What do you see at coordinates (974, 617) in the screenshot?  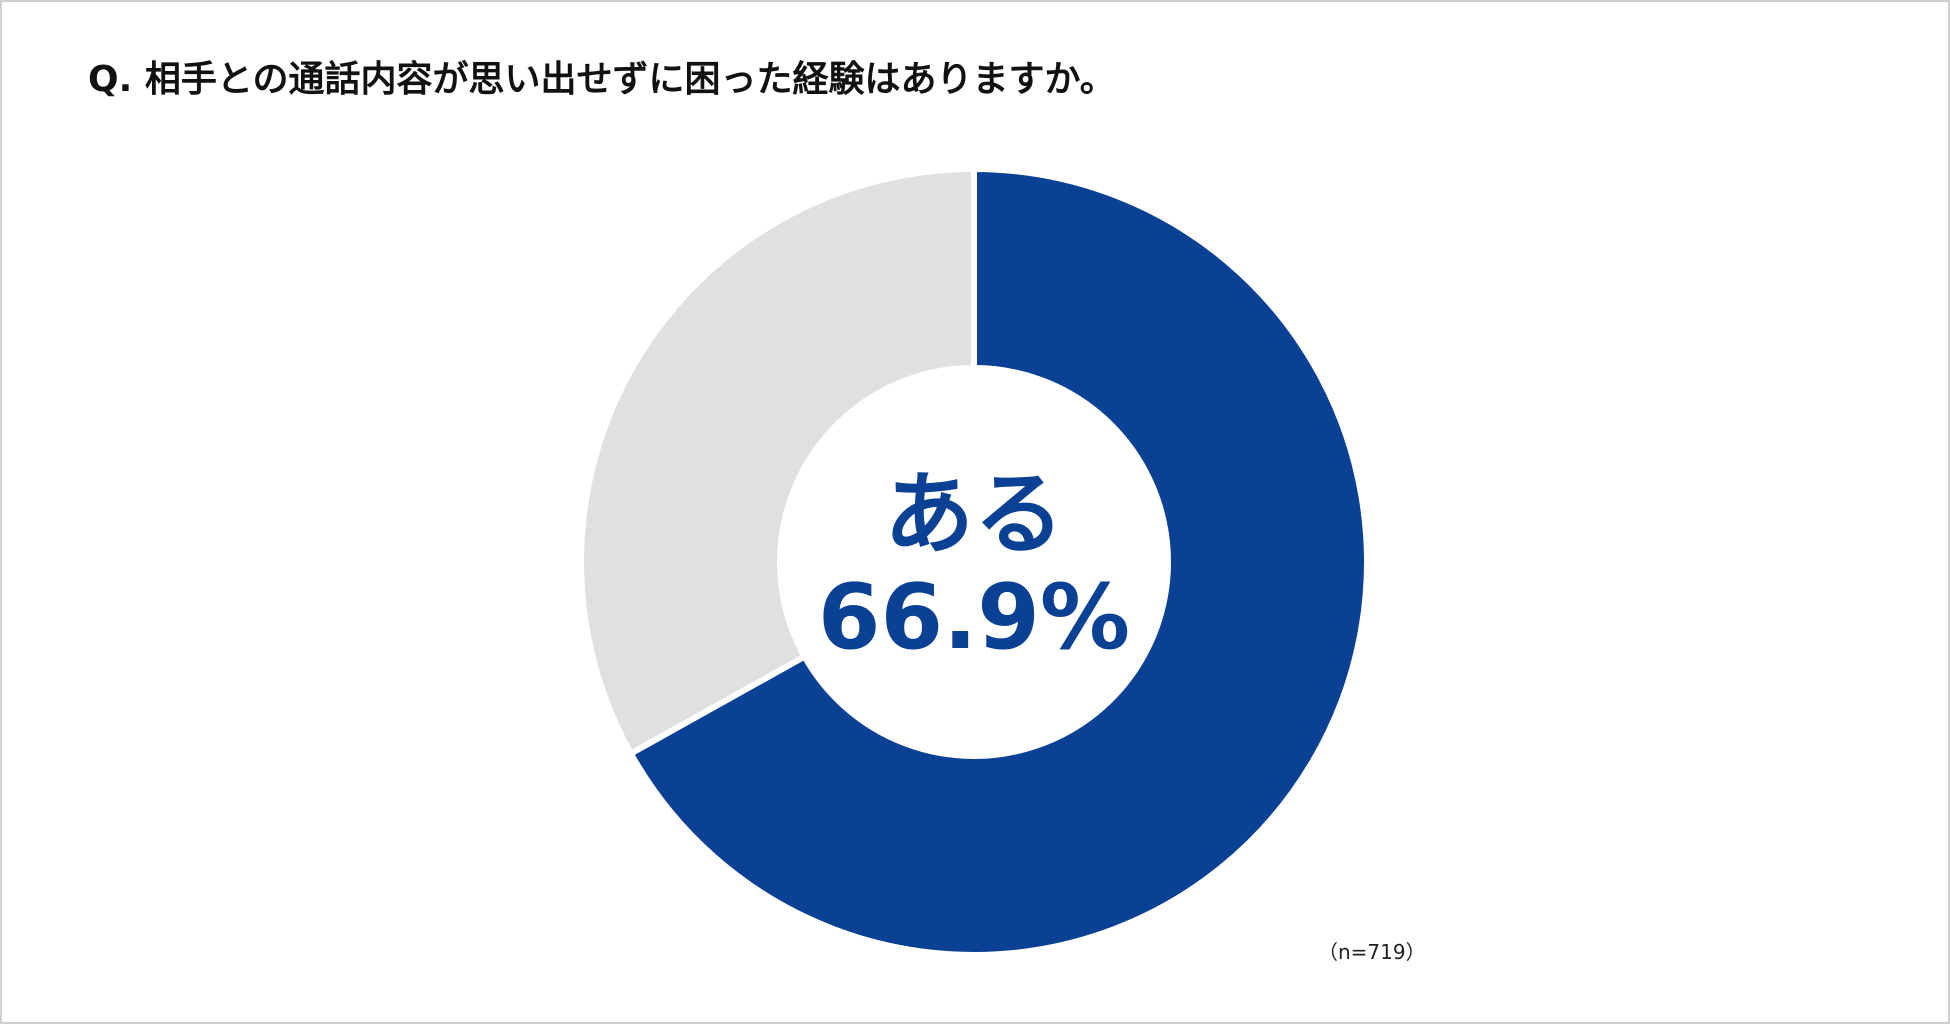 I see `center-value: 66.9%` at bounding box center [974, 617].